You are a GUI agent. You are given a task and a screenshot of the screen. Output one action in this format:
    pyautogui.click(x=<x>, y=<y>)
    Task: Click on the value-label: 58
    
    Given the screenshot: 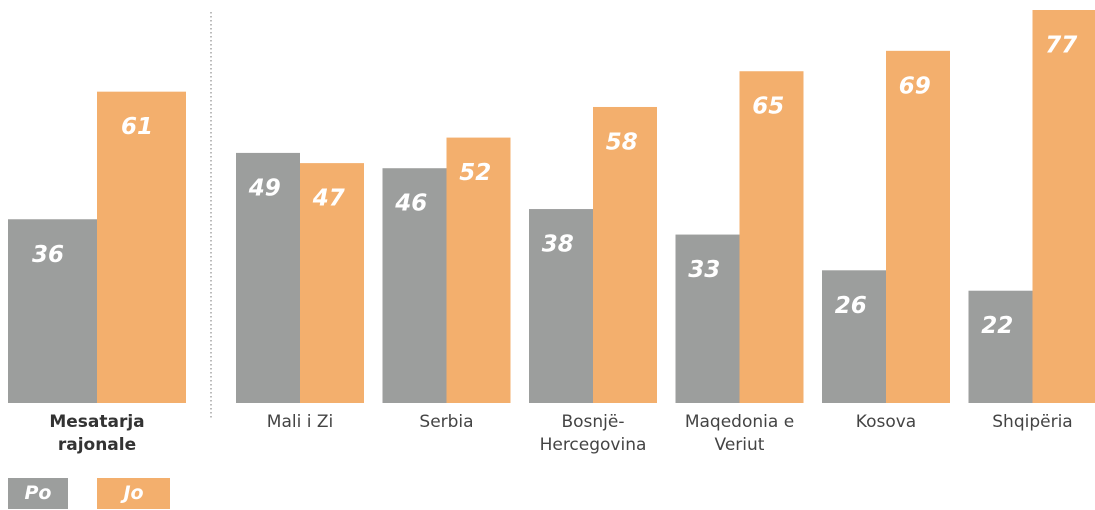 What is the action you would take?
    pyautogui.click(x=622, y=142)
    